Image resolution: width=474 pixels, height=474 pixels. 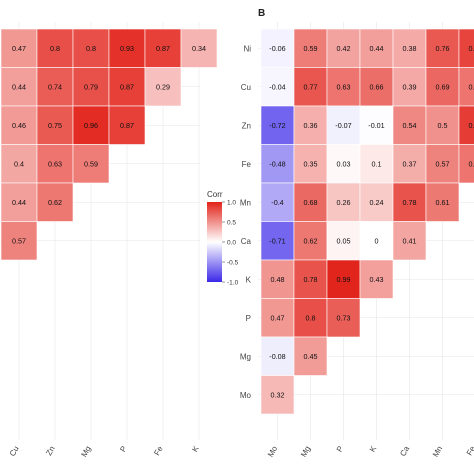 What do you see at coordinates (437, 452) in the screenshot?
I see `x-tick-label: Mn` at bounding box center [437, 452].